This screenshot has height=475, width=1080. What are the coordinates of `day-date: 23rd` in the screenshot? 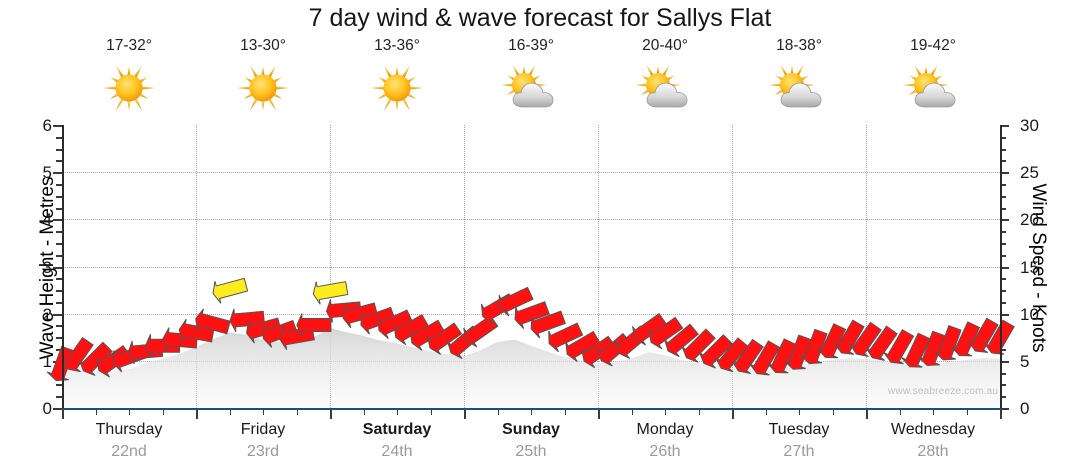 It's located at (263, 451).